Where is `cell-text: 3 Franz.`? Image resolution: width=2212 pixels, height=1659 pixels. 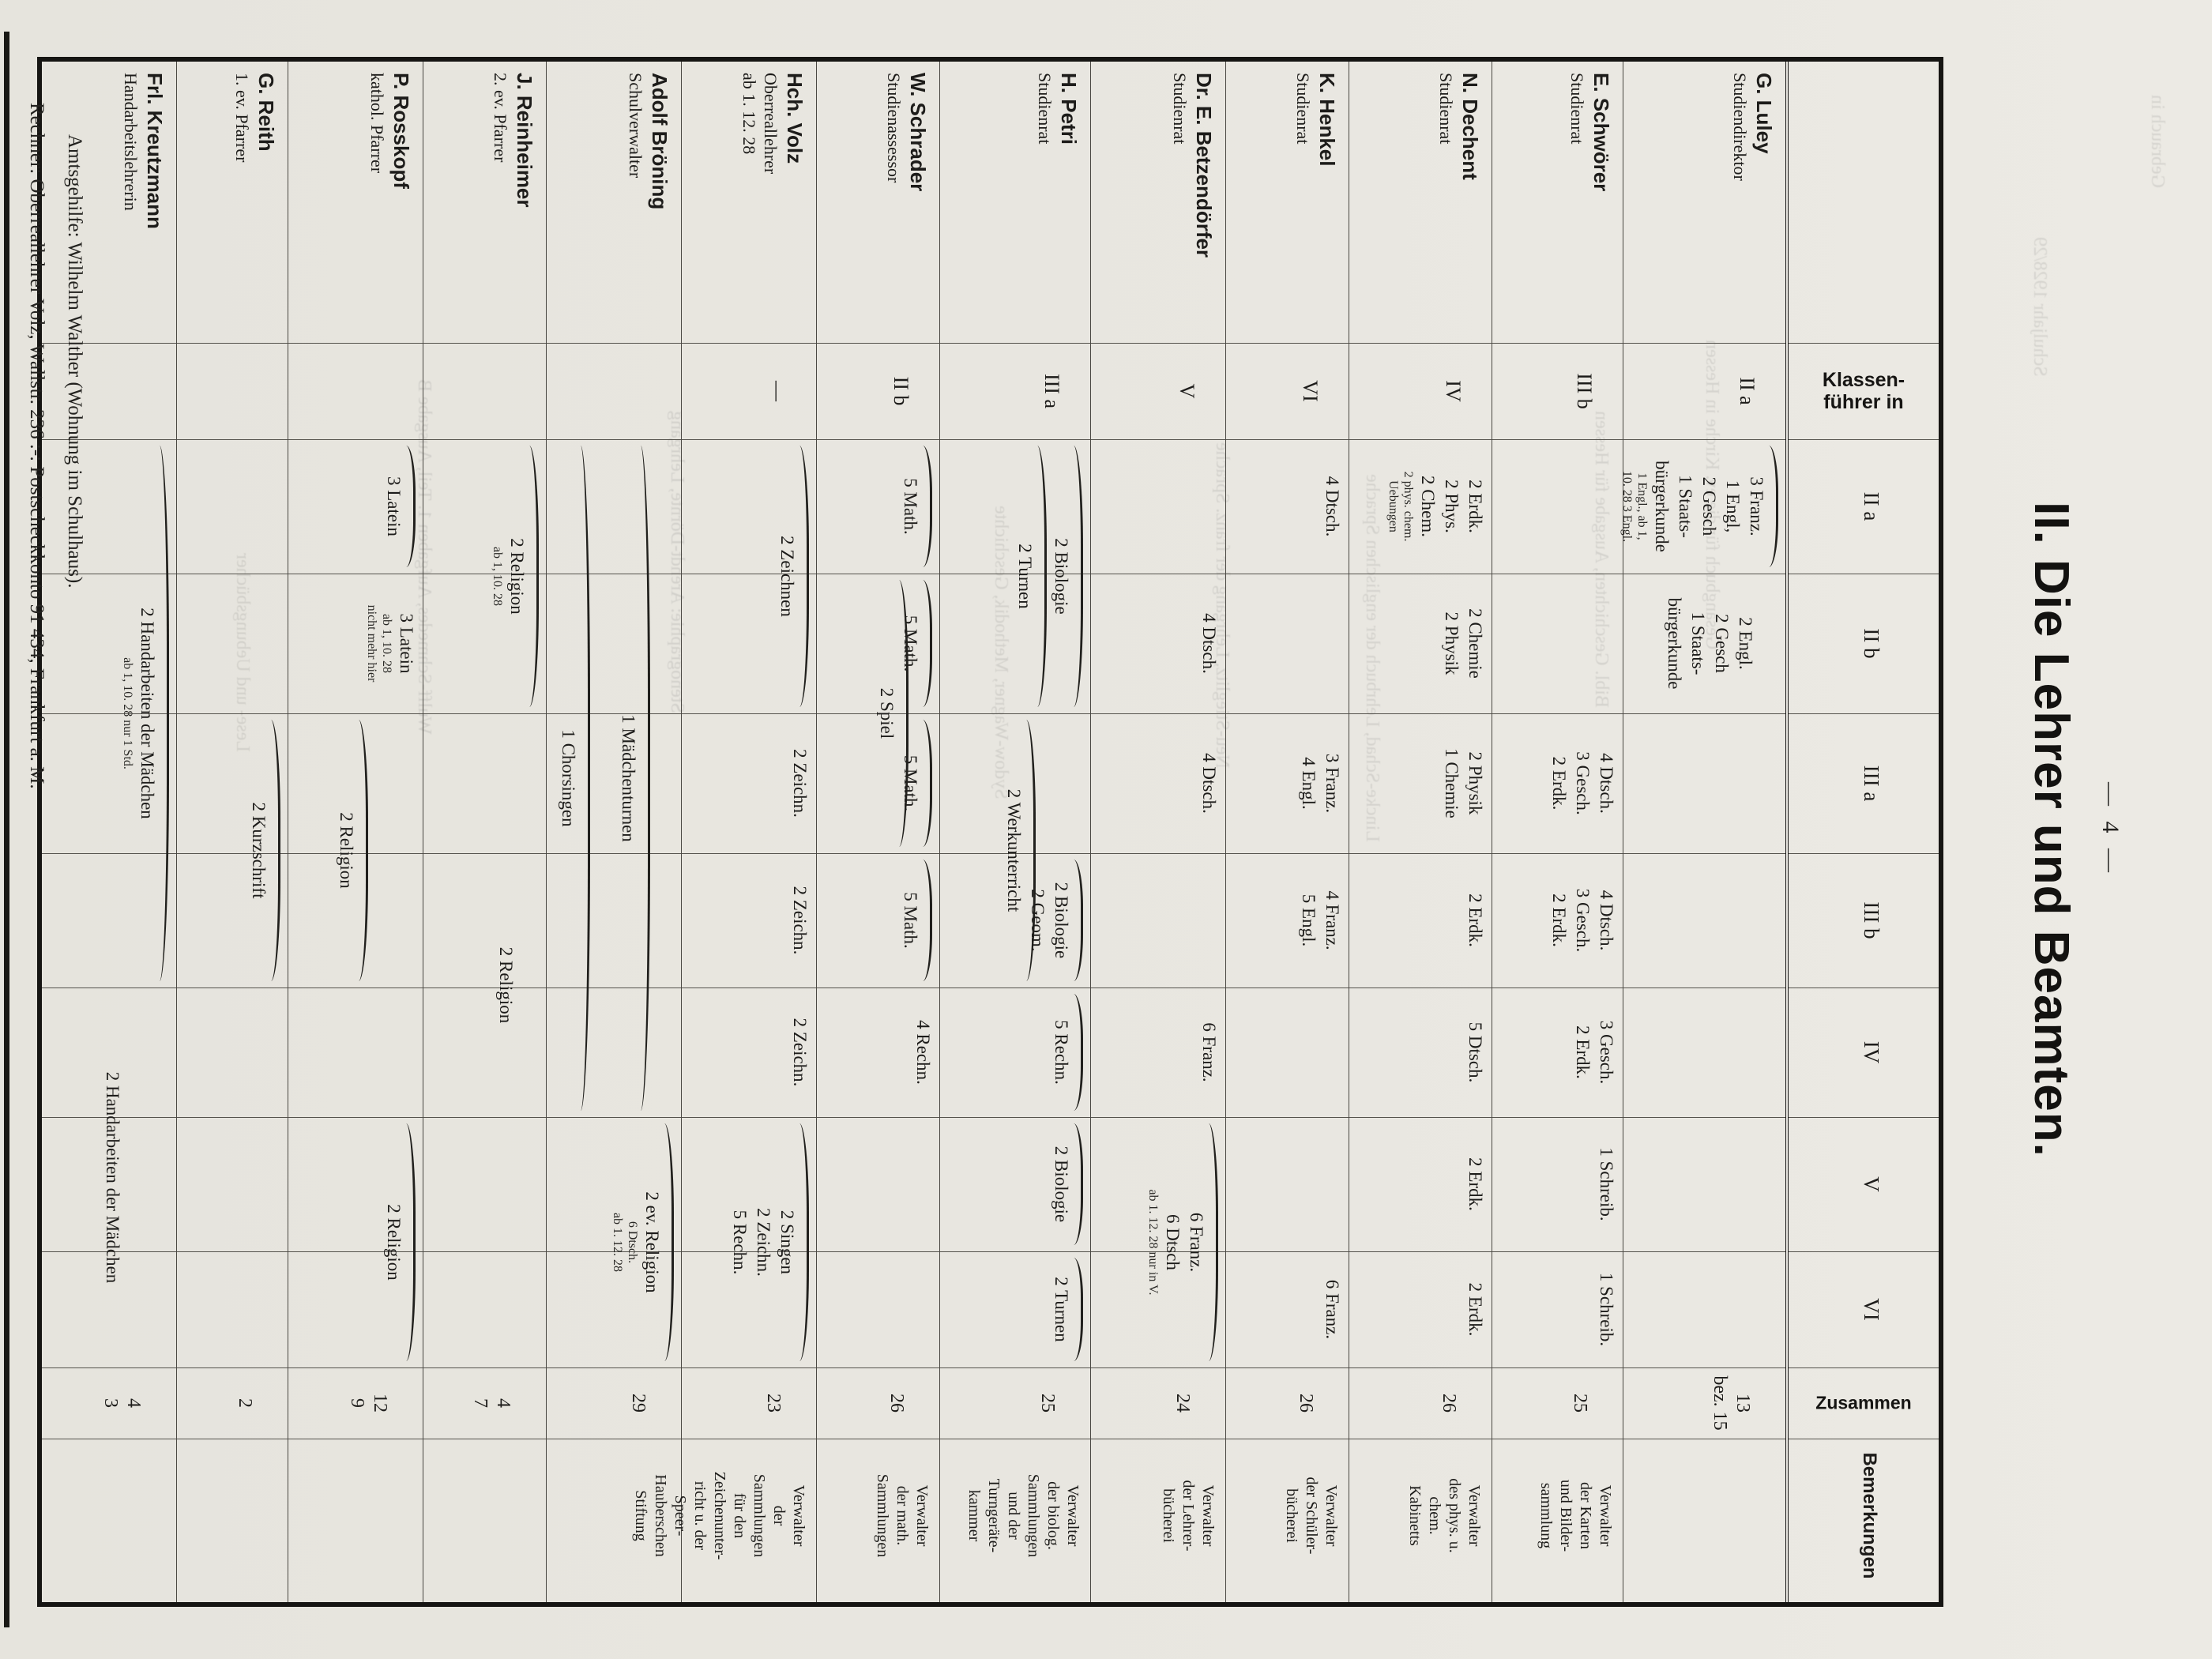 cell-text: 3 Franz. is located at coordinates (1332, 784).